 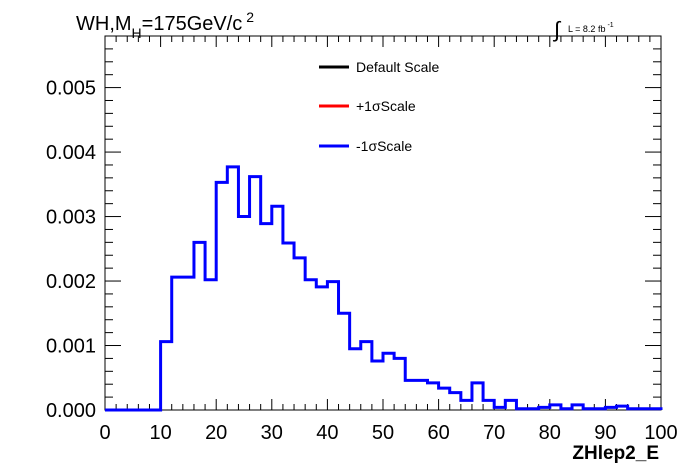 What do you see at coordinates (327, 433) in the screenshot?
I see `x-tick-label: 40` at bounding box center [327, 433].